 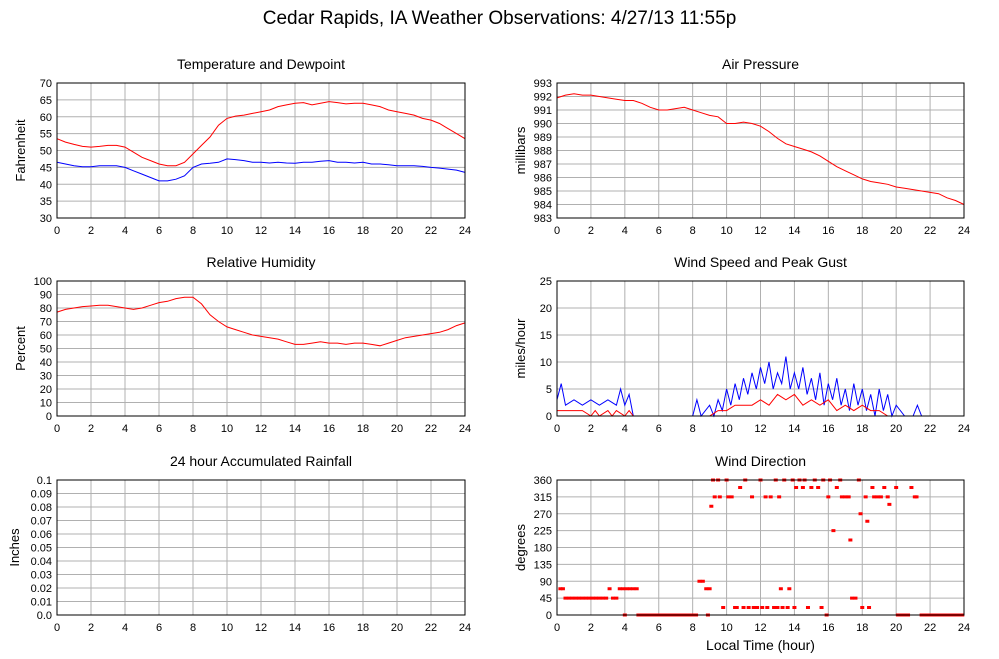 I want to click on chart-title: 24 hour Accumulated Rainfall, so click(x=261, y=461).